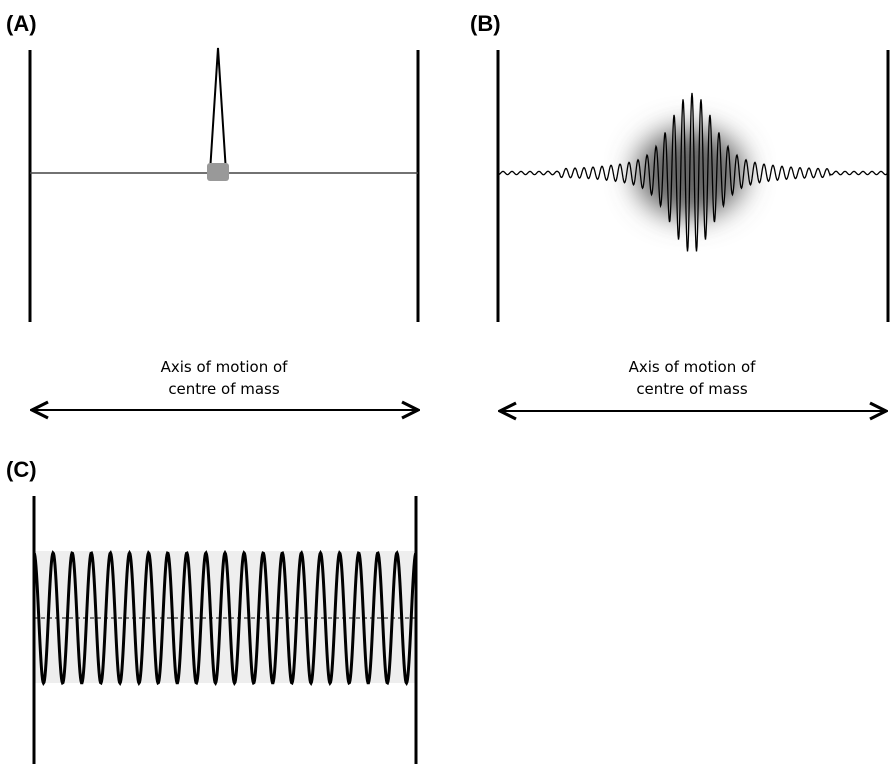  Describe the element at coordinates (485, 23) in the screenshot. I see `panel-label: (B)` at that location.